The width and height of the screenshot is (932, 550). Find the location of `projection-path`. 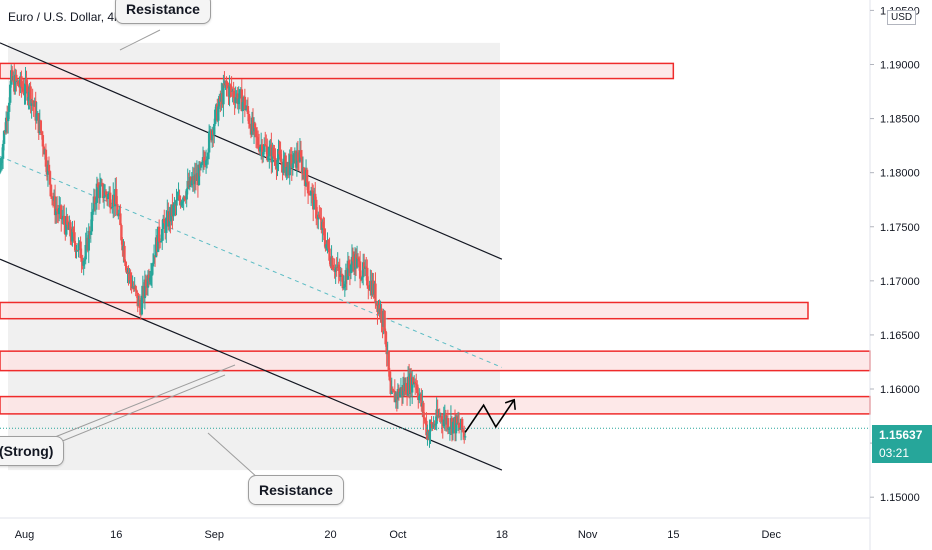

projection-path is located at coordinates (489, 416).